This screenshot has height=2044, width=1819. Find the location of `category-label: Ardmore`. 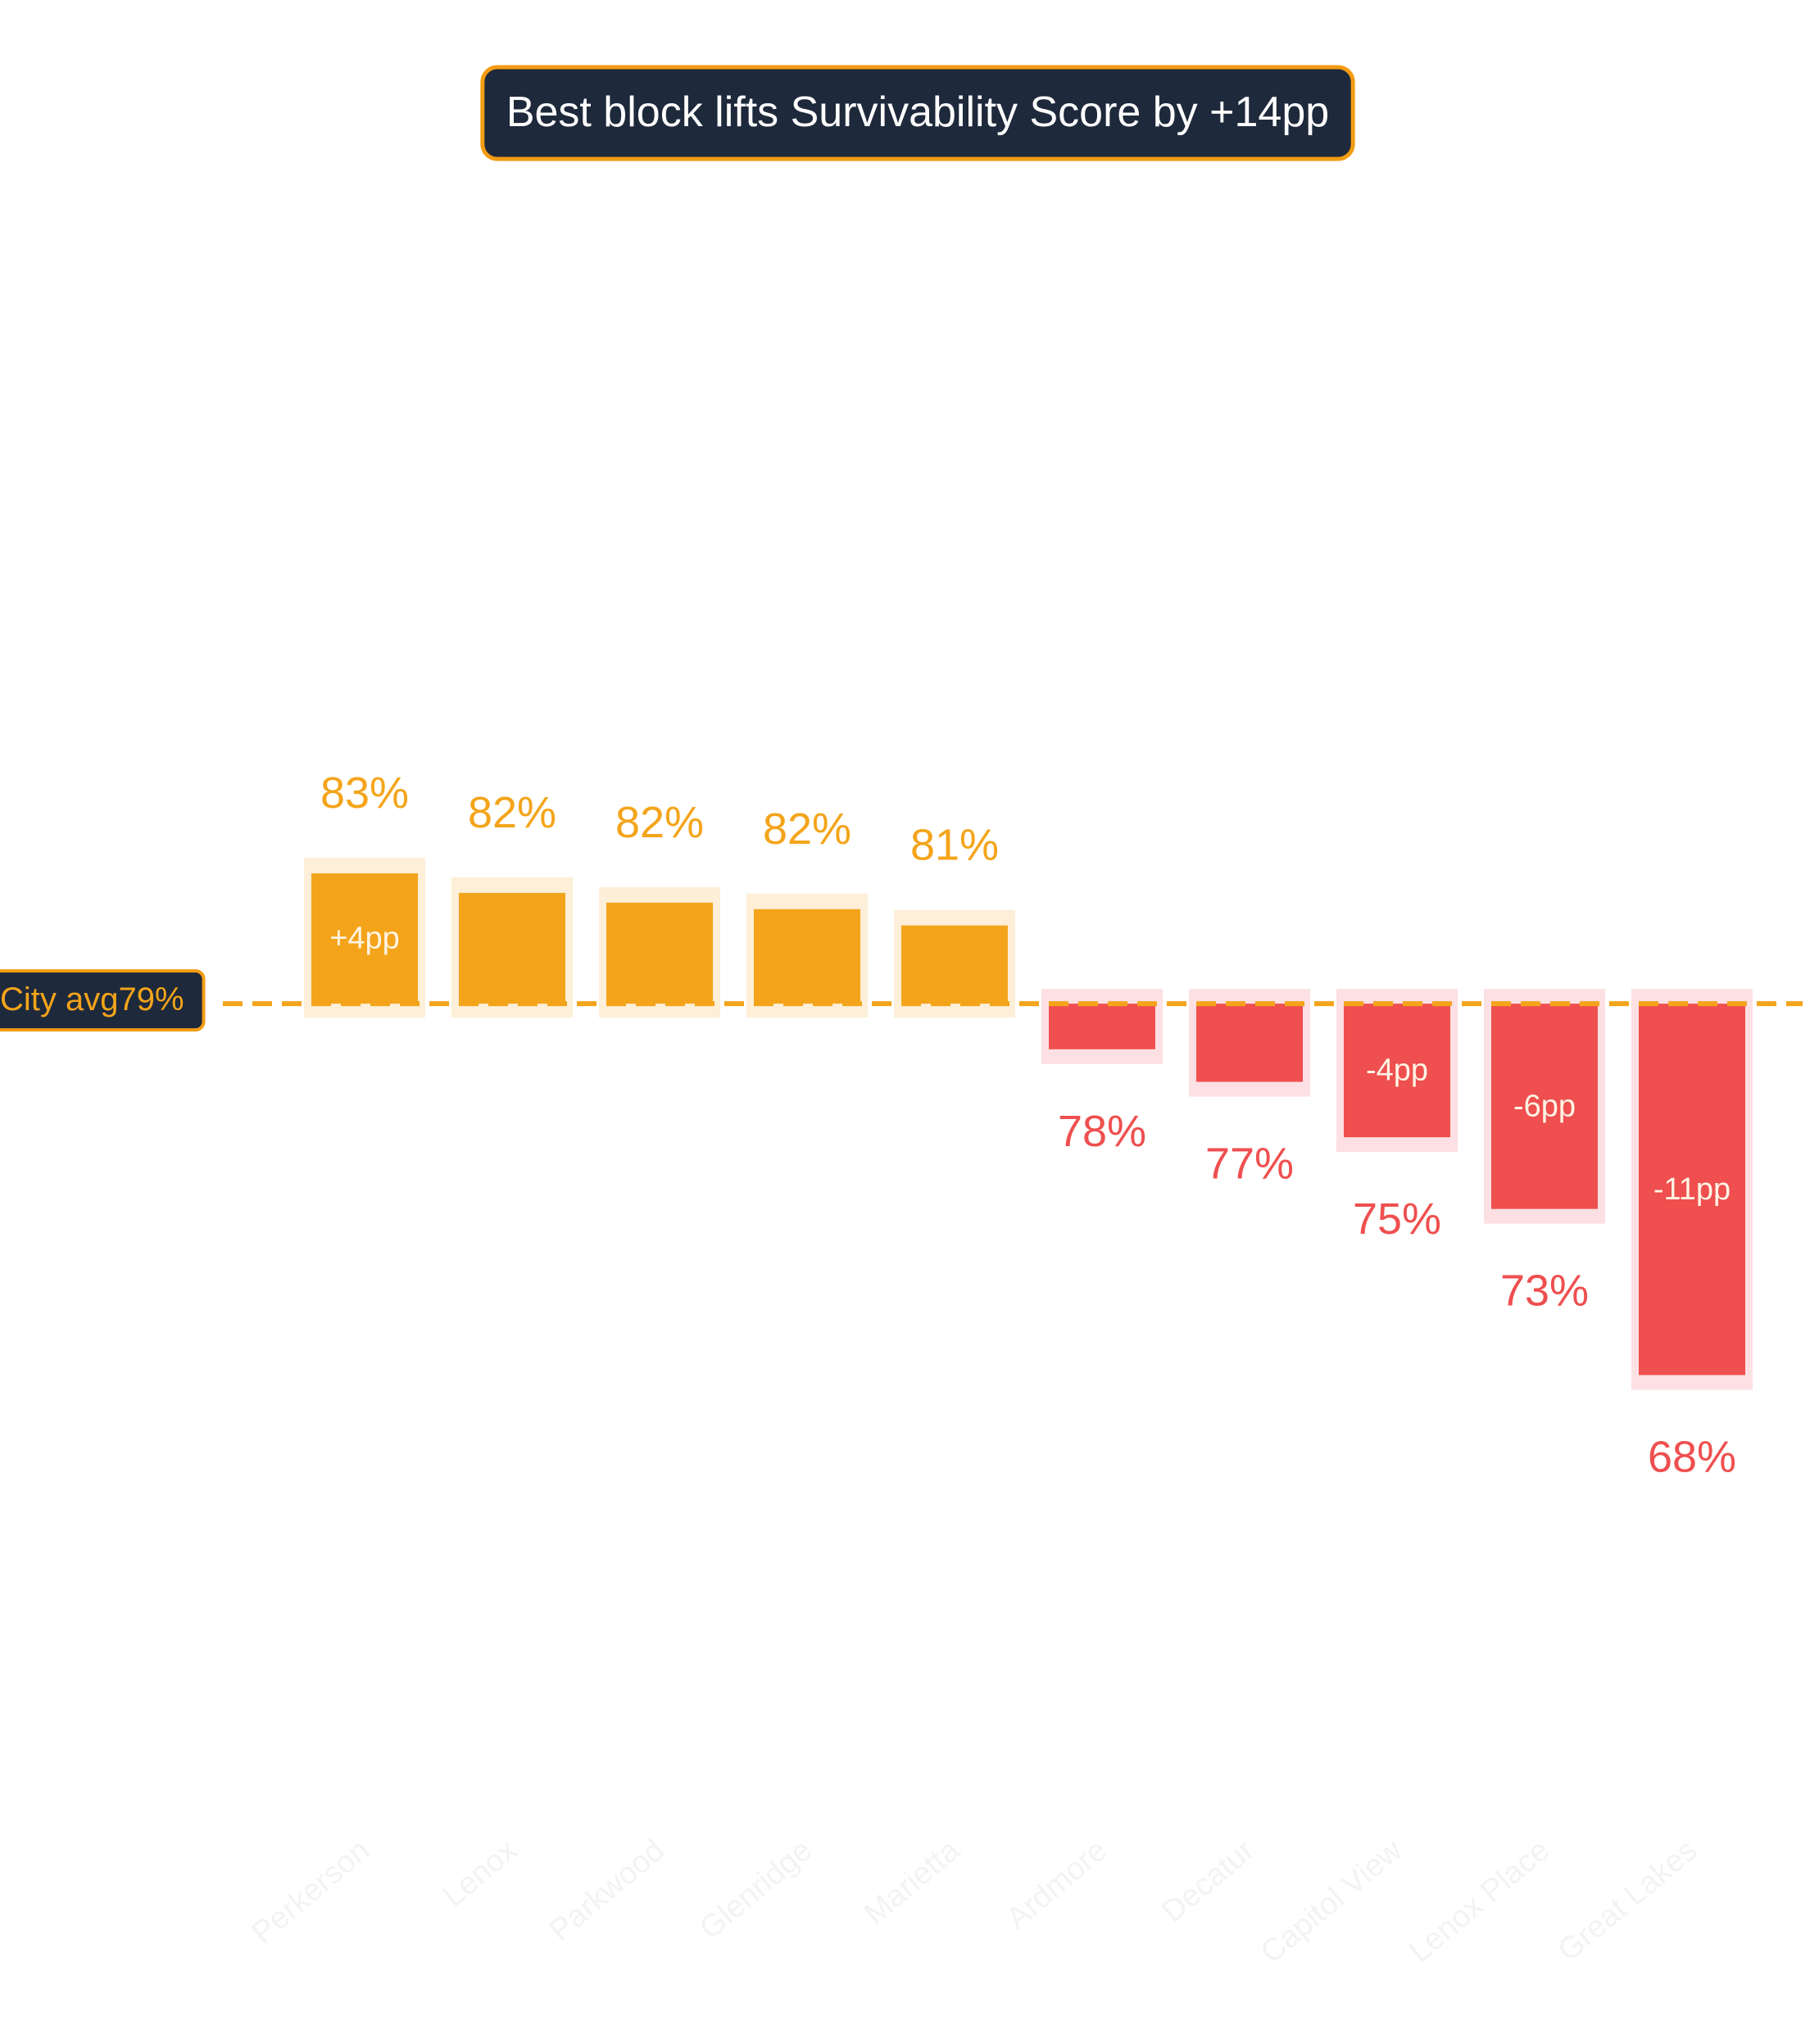

category-label: Ardmore is located at coordinates (1057, 1884).